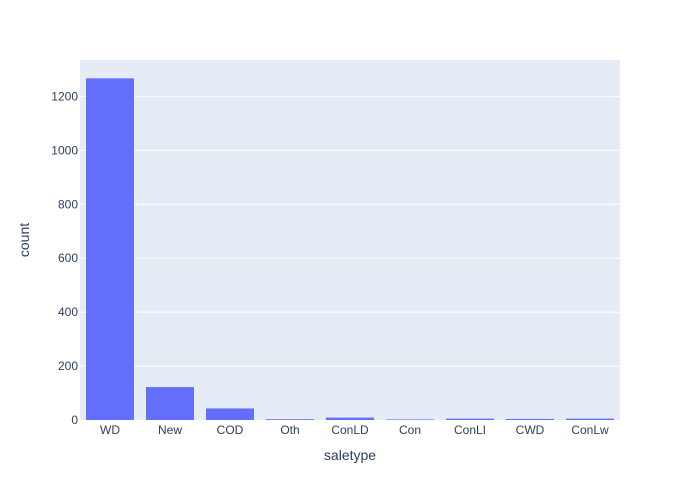 This screenshot has height=500, width=700. Describe the element at coordinates (530, 430) in the screenshot. I see `x-tick-label: CWD` at that location.